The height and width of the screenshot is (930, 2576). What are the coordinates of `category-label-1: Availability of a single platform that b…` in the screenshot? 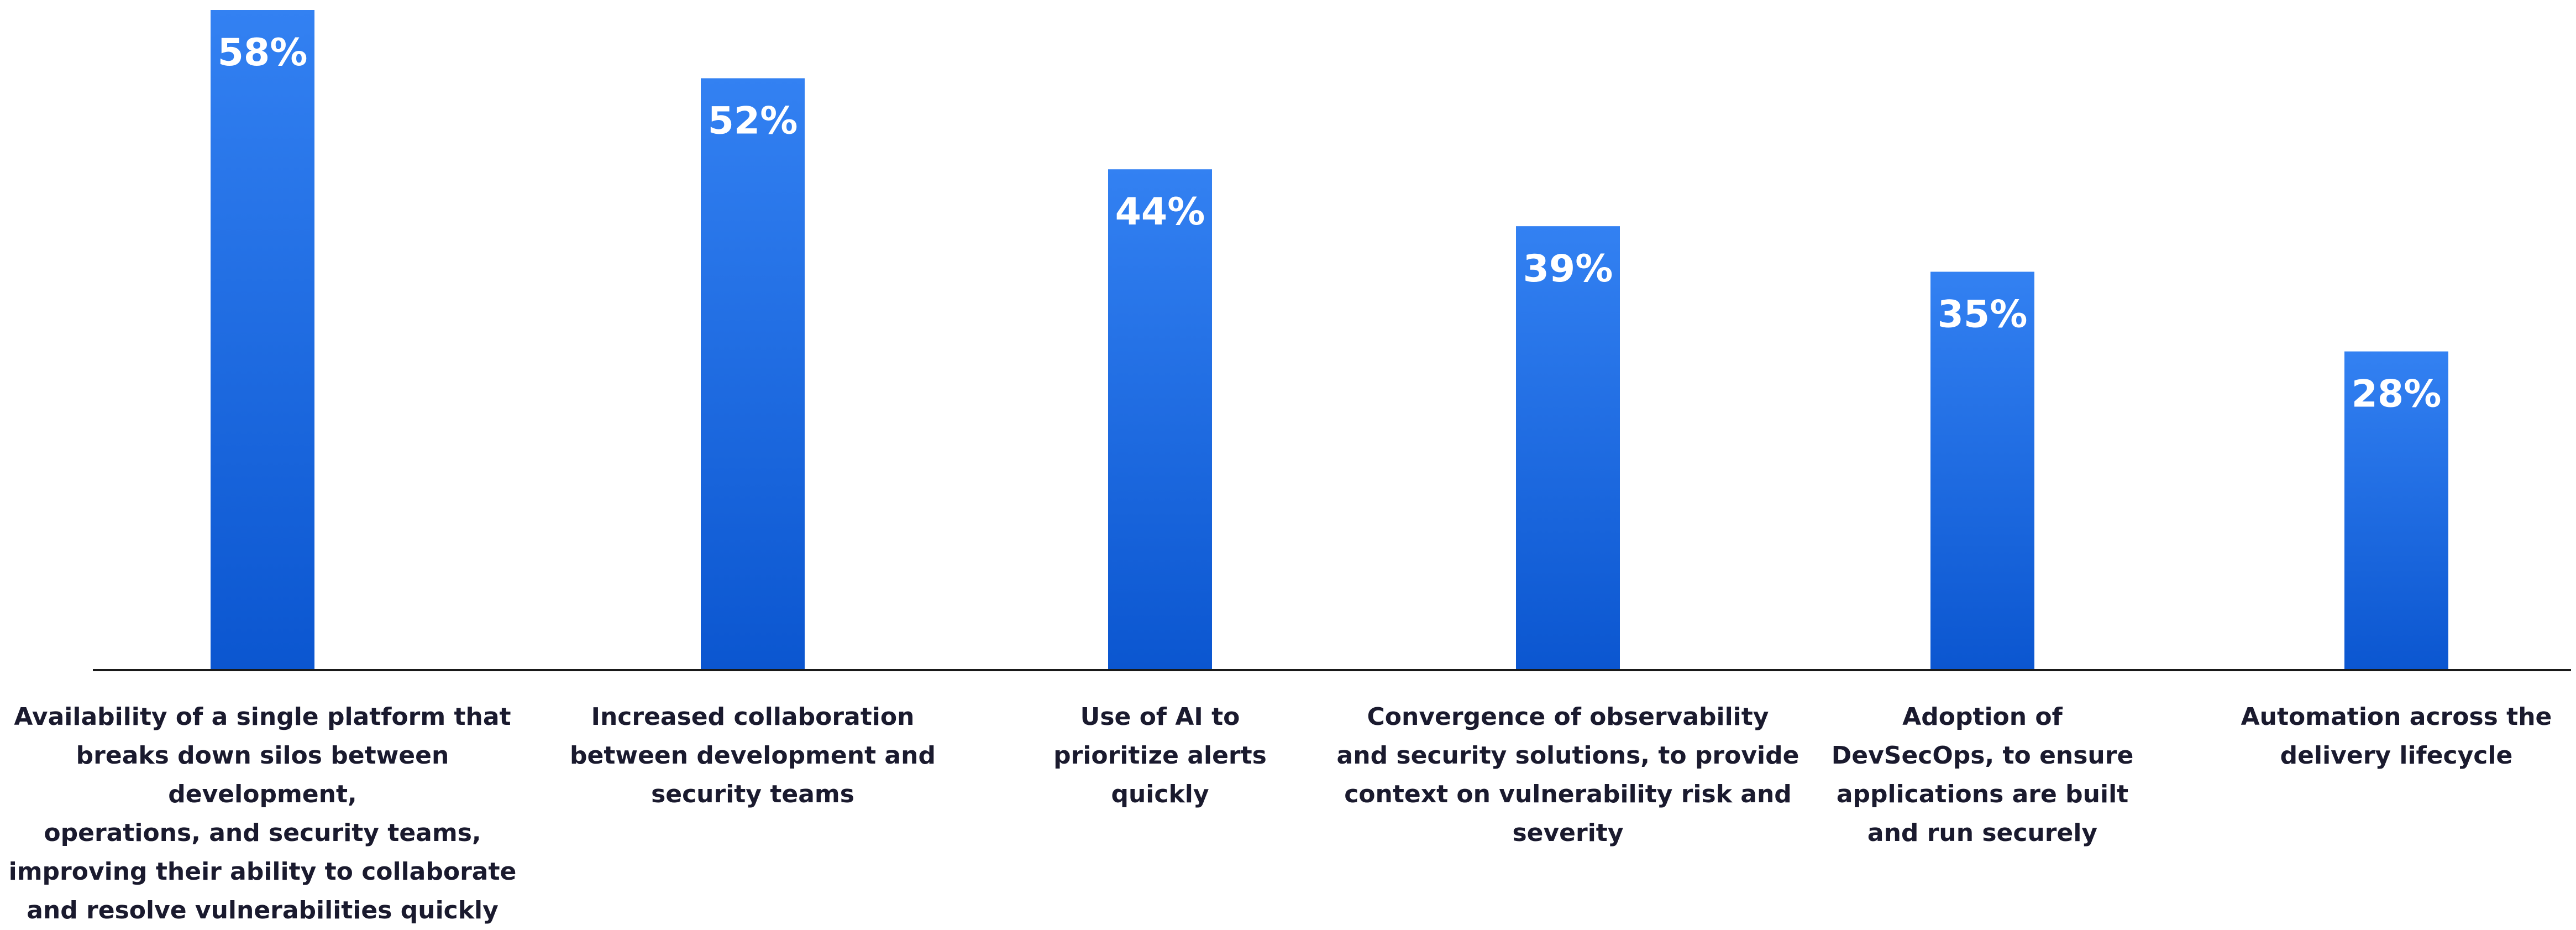 It's located at (262, 813).